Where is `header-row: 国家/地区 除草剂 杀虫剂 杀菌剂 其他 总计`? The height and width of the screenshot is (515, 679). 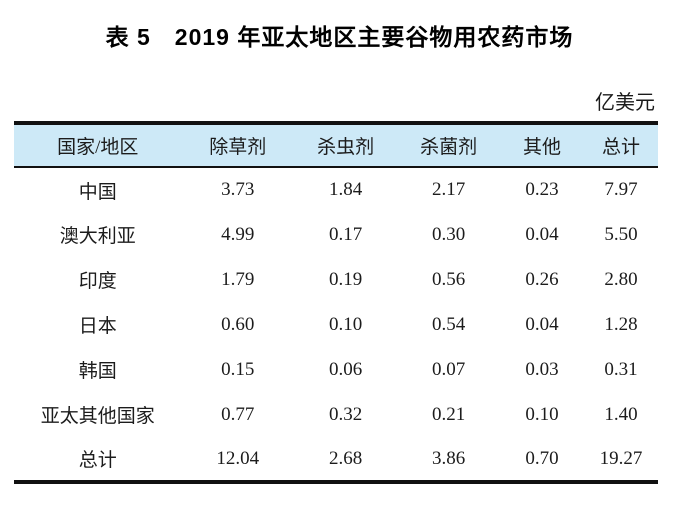 header-row: 国家/地区 除草剂 杀虫剂 杀菌剂 其他 总计 is located at coordinates (336, 145).